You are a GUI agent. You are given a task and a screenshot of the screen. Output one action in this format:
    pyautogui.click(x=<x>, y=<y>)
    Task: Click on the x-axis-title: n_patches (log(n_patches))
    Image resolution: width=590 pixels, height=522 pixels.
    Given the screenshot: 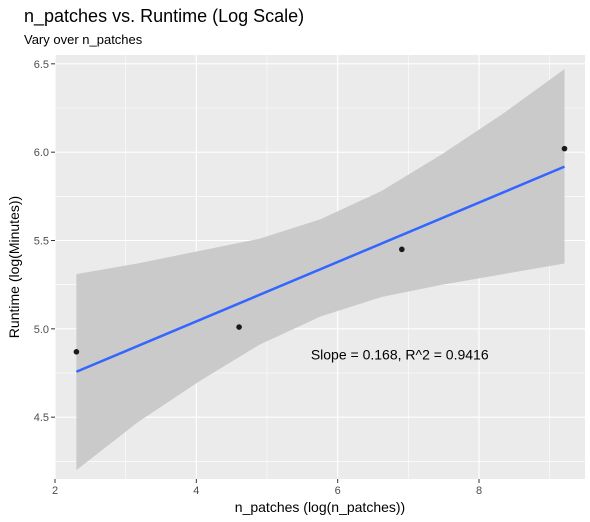 What is the action you would take?
    pyautogui.click(x=320, y=507)
    